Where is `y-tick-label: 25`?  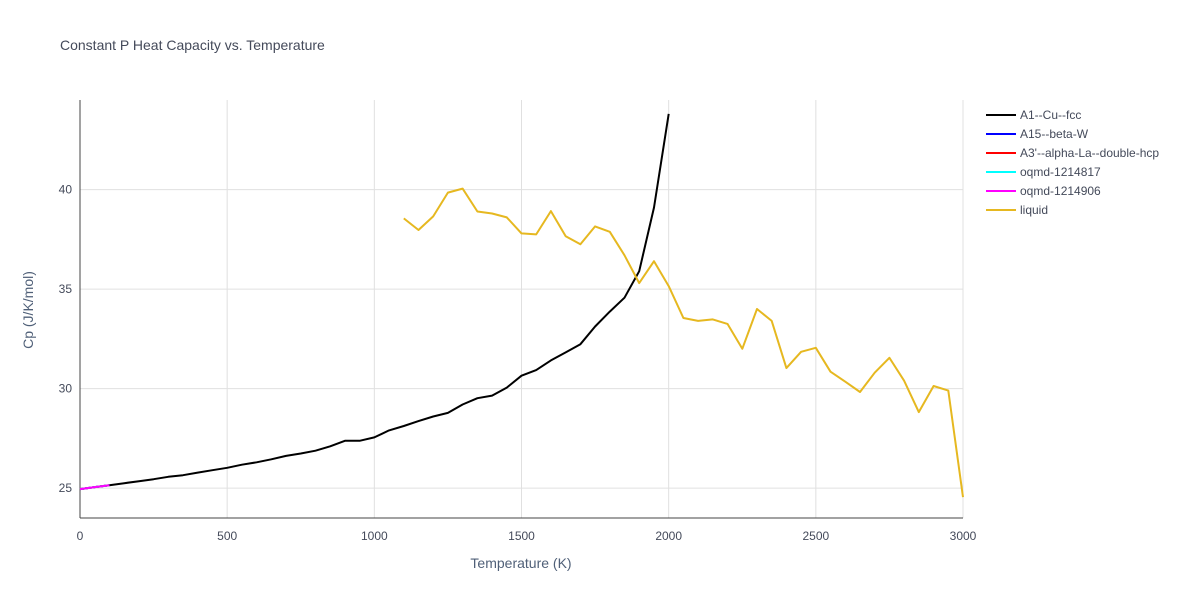
y-tick-label: 25 is located at coordinates (66, 488).